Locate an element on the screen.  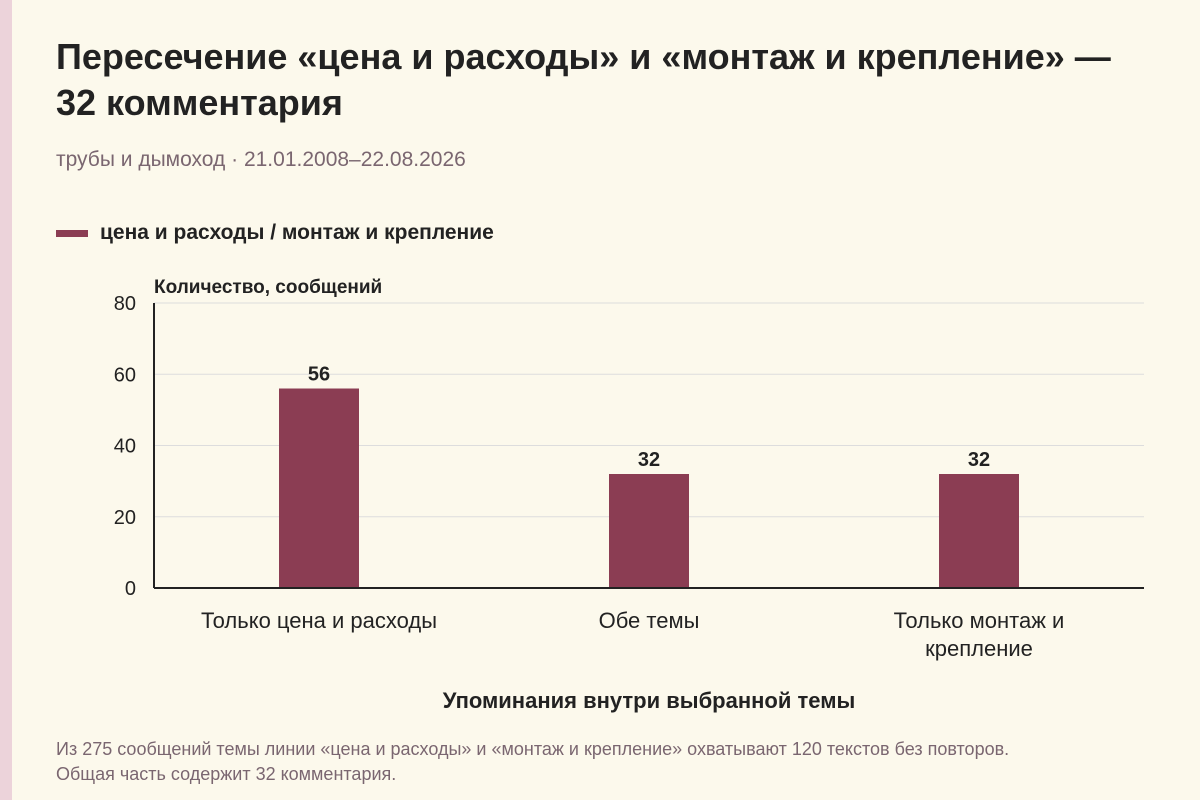
x-axis-title: Упоминания внутри выбранной темы is located at coordinates (649, 700).